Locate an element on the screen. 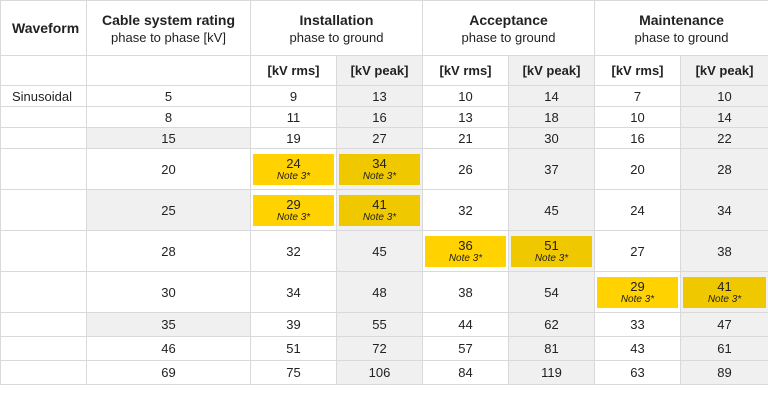 This screenshot has width=768, height=402. value-cell: 47 is located at coordinates (724, 324).